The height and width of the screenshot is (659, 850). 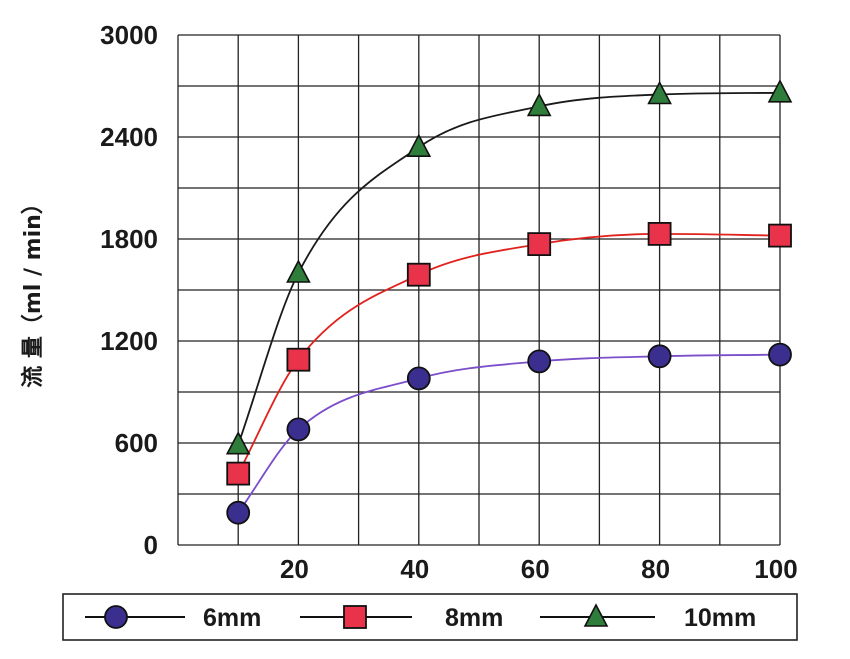 I want to click on y-tick-label: 1800, so click(x=129, y=239).